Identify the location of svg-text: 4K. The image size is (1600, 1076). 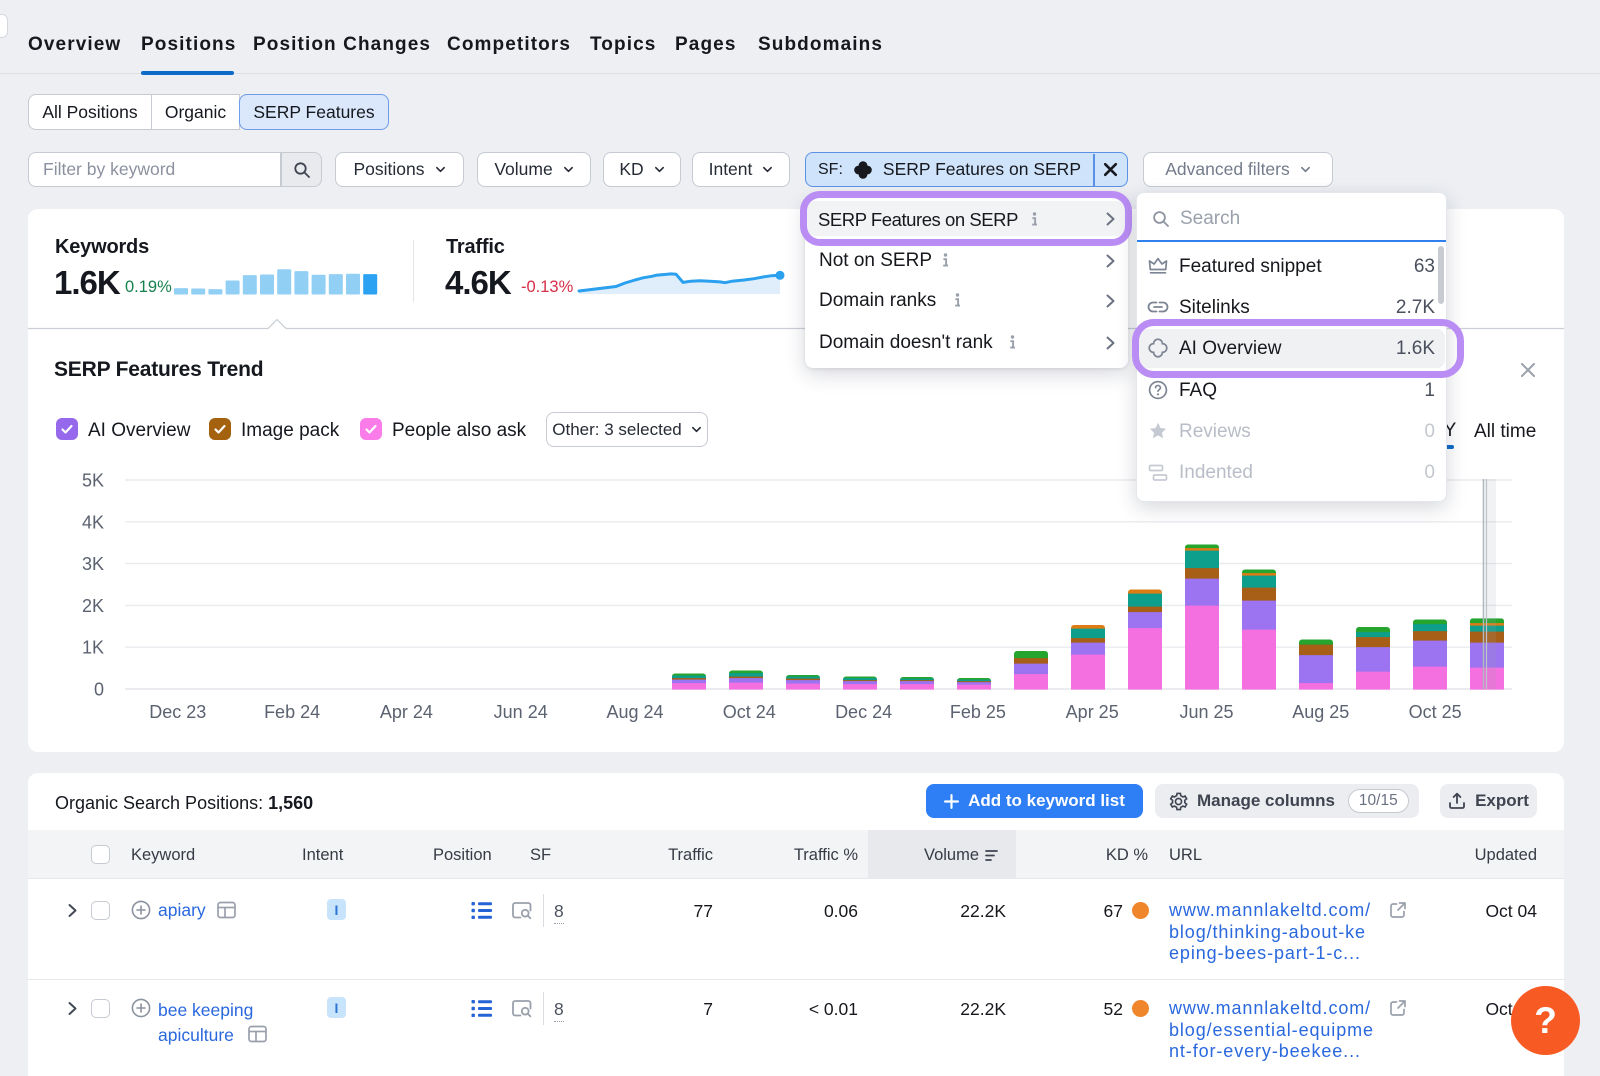
(93, 522).